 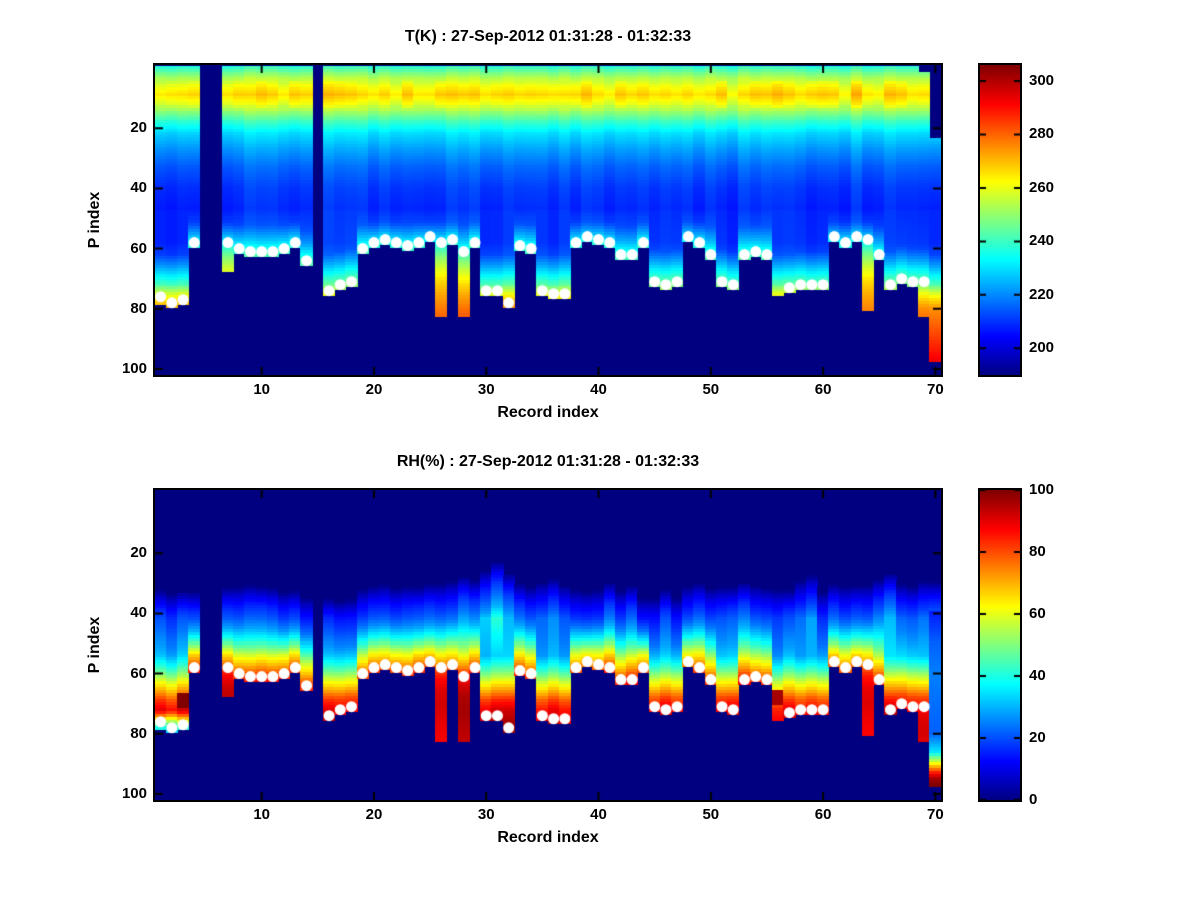 What do you see at coordinates (1037, 737) in the screenshot?
I see `colorbar-tick-label: 20` at bounding box center [1037, 737].